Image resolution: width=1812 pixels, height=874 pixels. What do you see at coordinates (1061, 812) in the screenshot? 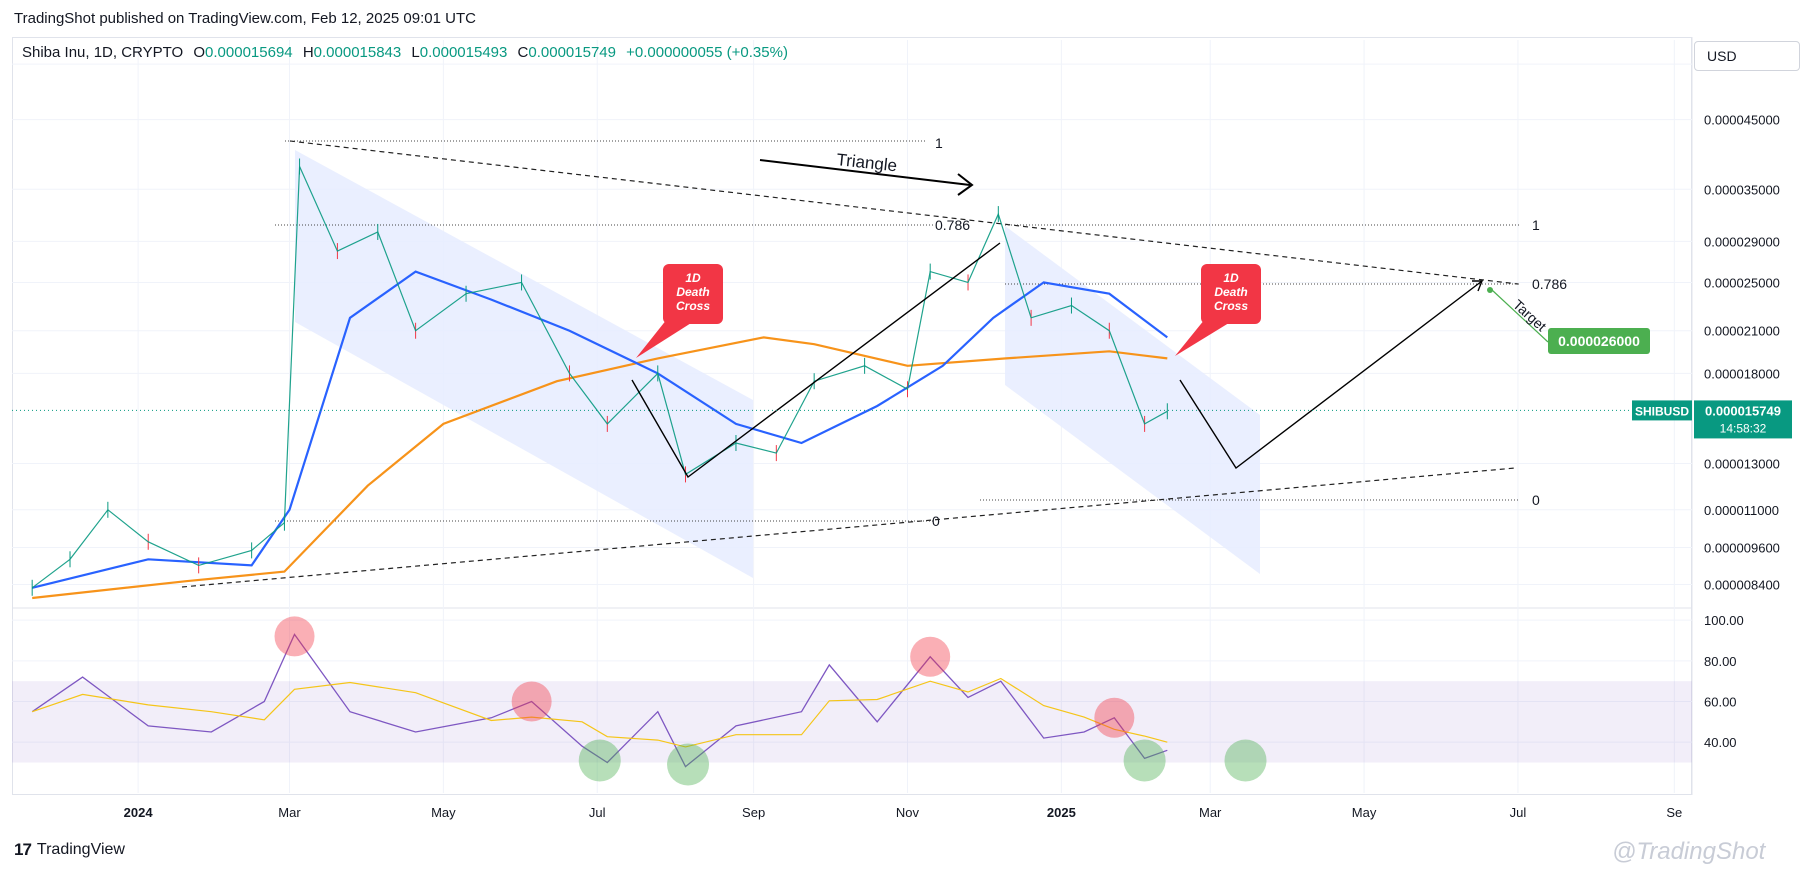
I see `time-axis-label: 2025` at bounding box center [1061, 812].